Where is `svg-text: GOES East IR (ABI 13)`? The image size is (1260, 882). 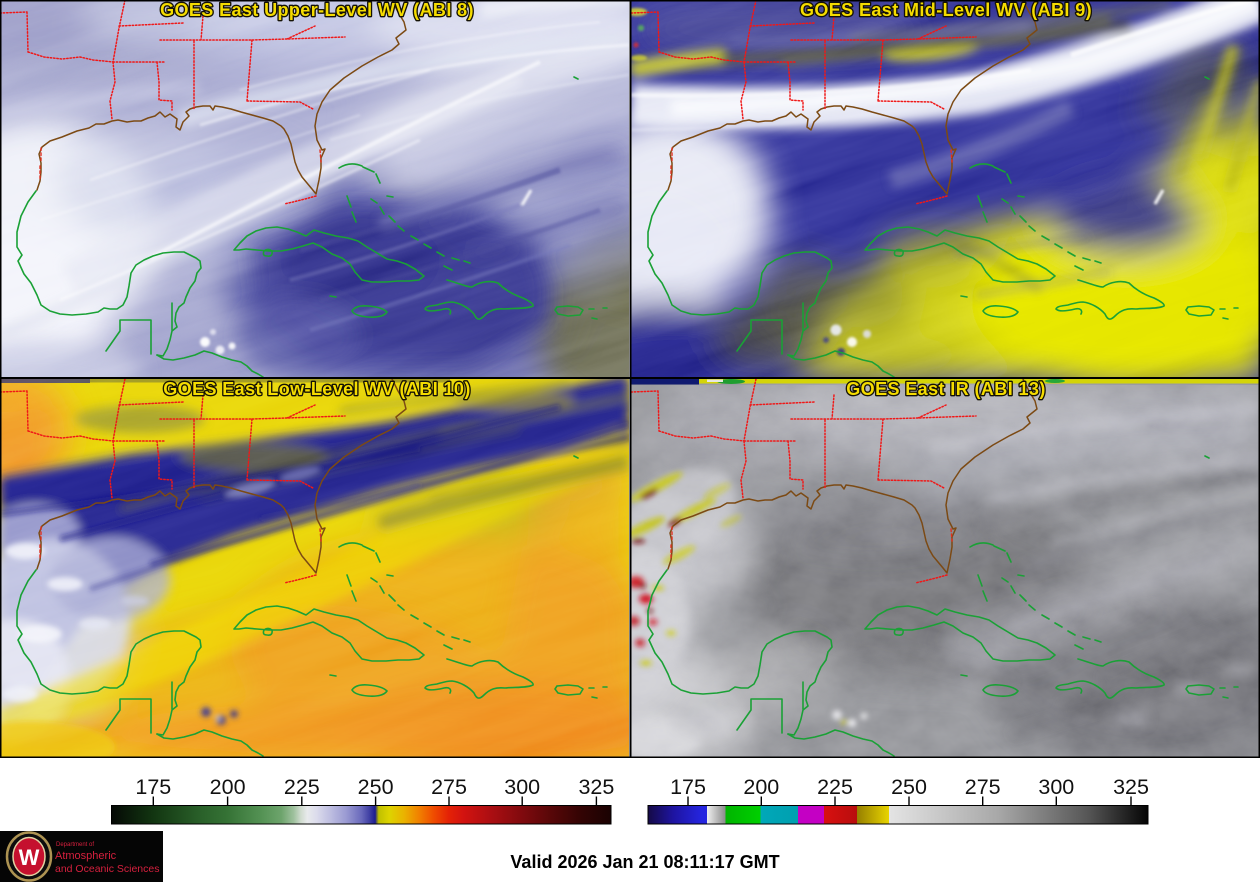 svg-text: GOES East IR (ABI 13) is located at coordinates (945, 389).